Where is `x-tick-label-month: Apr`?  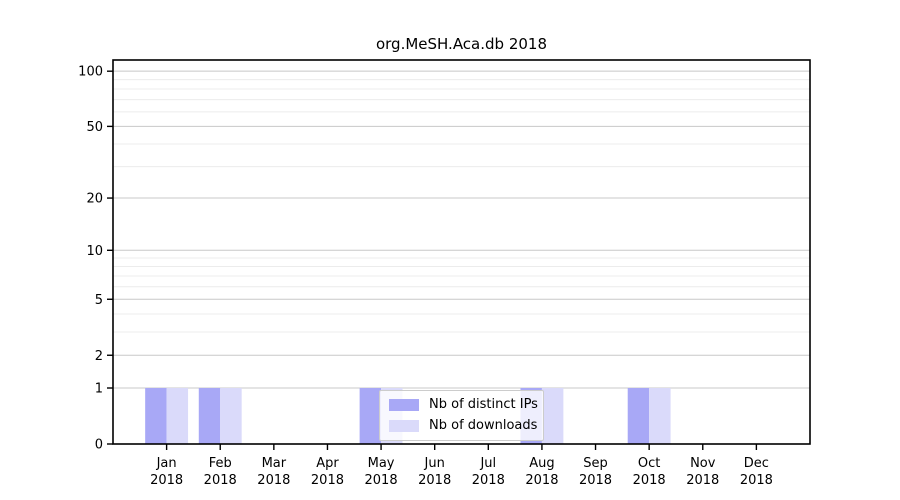 x-tick-label-month: Apr is located at coordinates (327, 463).